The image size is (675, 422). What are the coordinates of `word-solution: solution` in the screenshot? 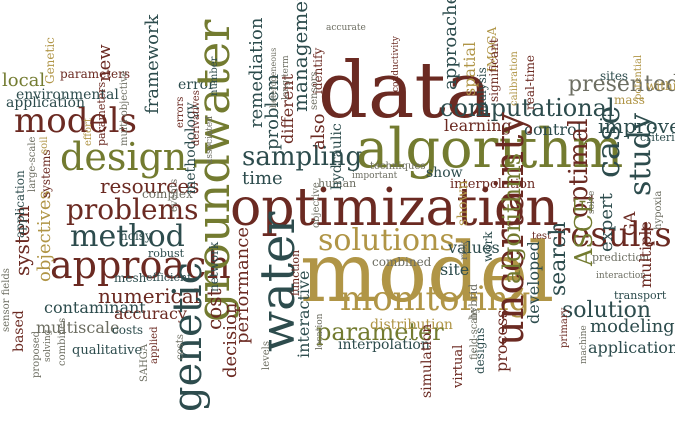 It's located at (607, 310).